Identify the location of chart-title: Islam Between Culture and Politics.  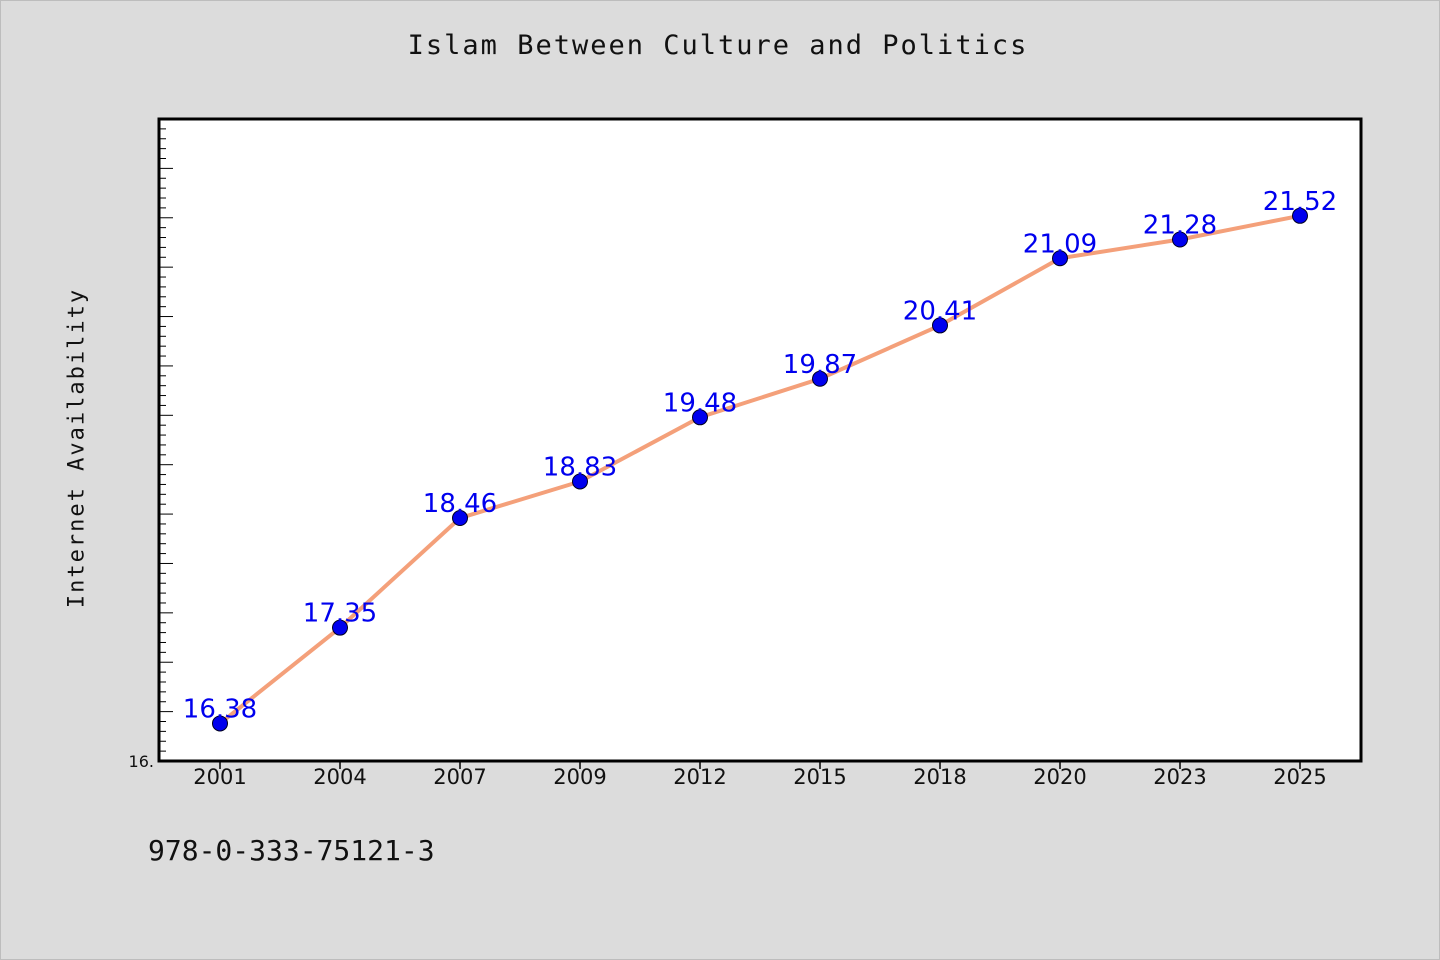
(718, 45).